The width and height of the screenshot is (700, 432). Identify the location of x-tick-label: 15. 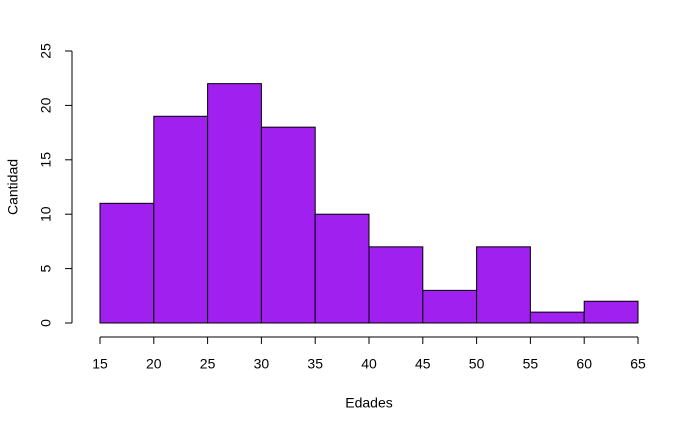
(100, 364).